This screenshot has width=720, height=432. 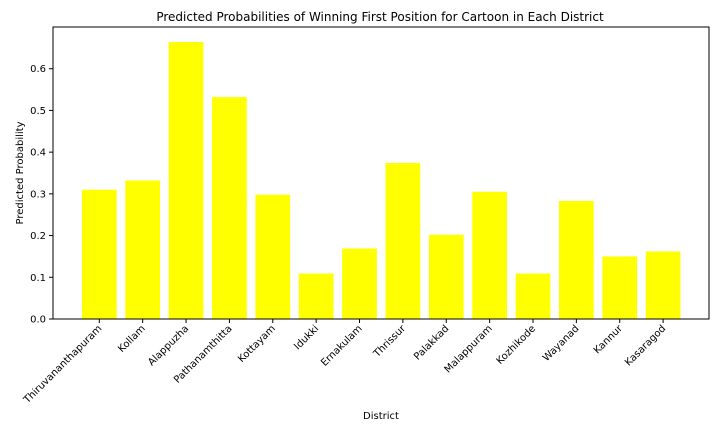 I want to click on bar-alappuzha, so click(x=186, y=181).